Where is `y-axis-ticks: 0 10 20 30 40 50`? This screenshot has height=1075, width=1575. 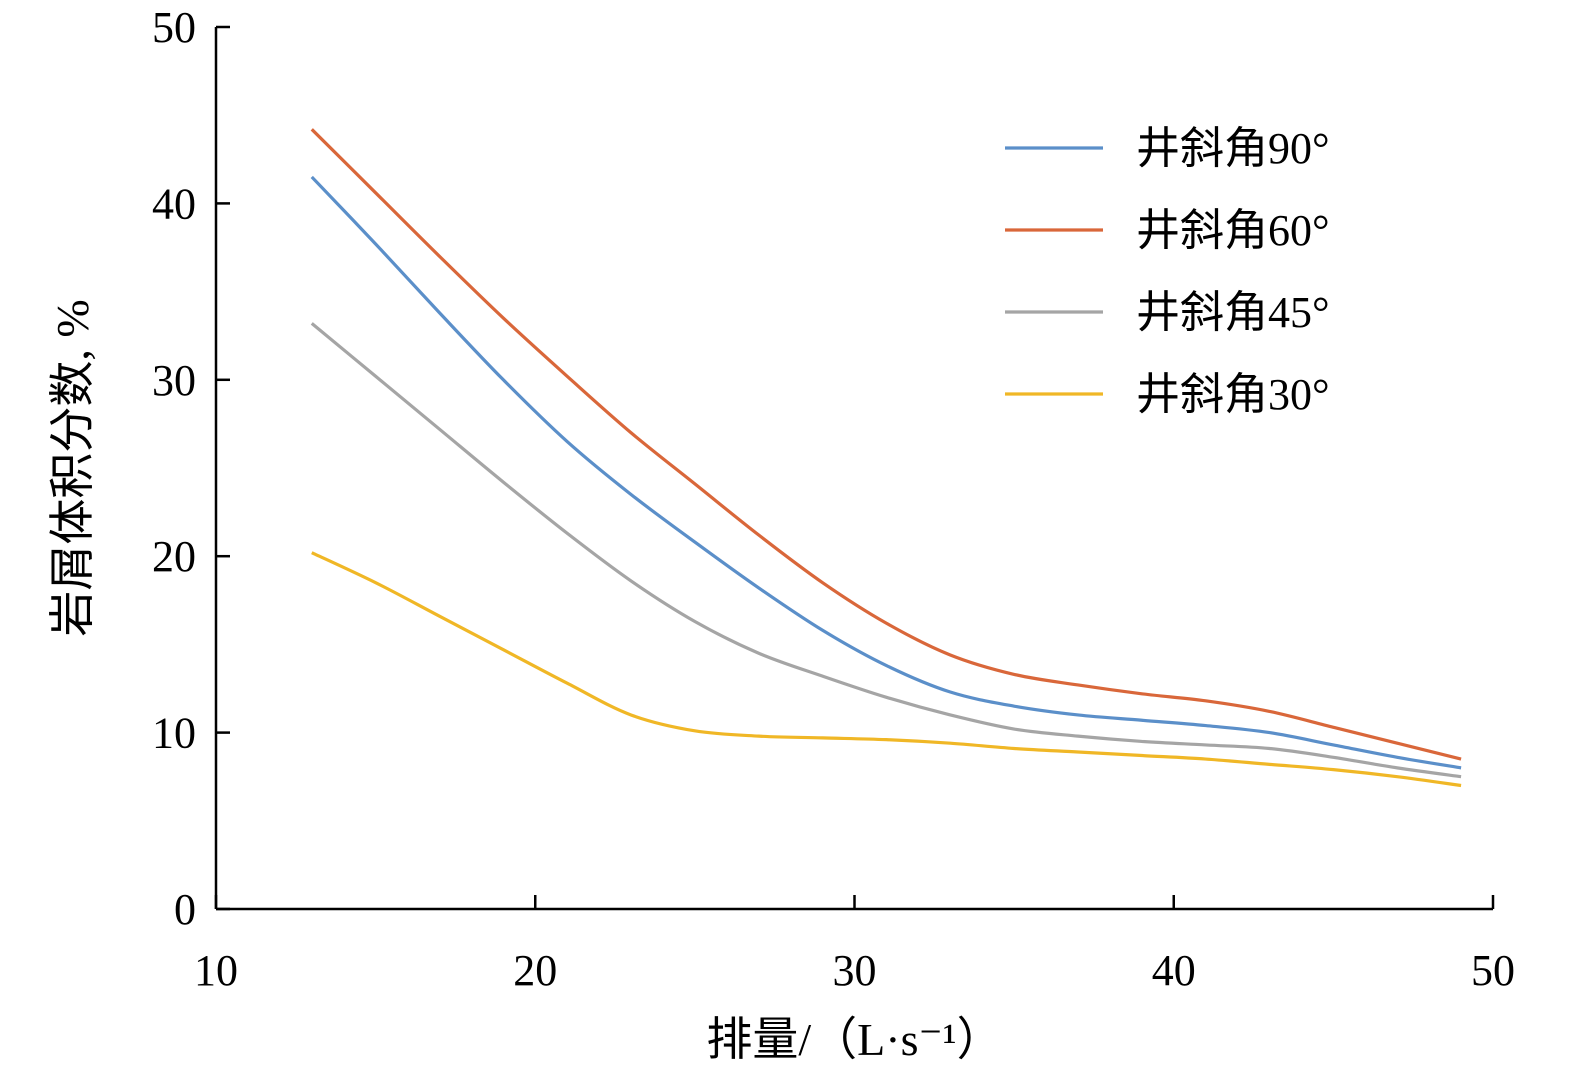
y-axis-ticks: 0 10 20 30 40 50 is located at coordinates (191, 468).